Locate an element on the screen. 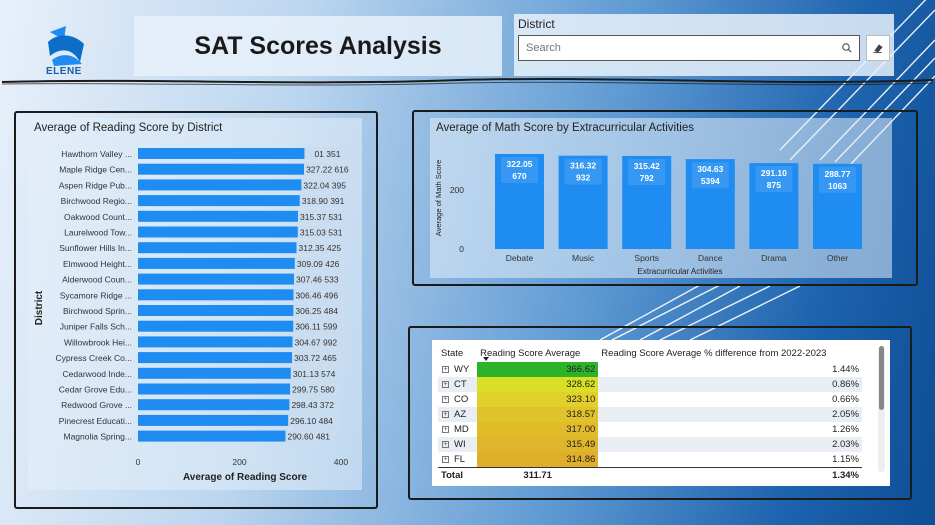 Image resolution: width=935 pixels, height=525 pixels. logo-icon is located at coordinates (66, 46).